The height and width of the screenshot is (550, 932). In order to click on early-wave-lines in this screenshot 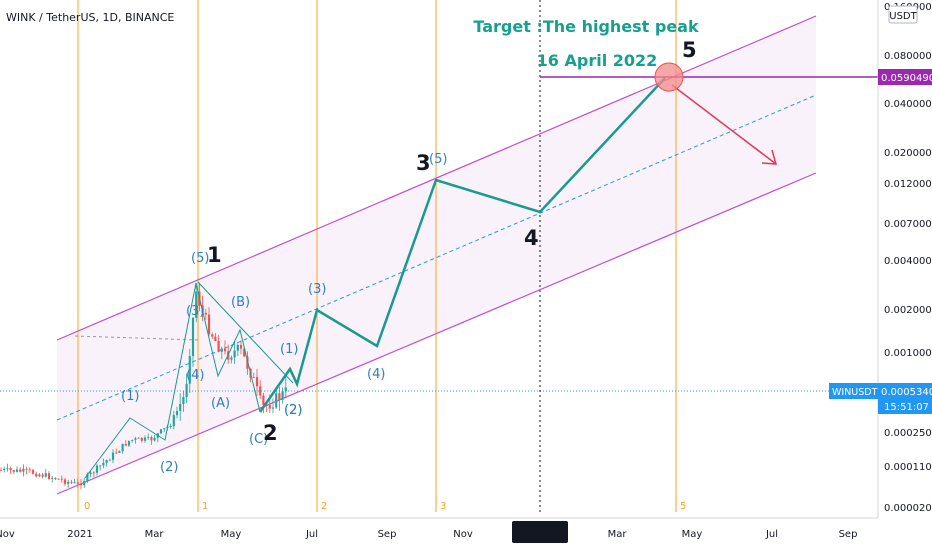, I will do `click(189, 380)`.